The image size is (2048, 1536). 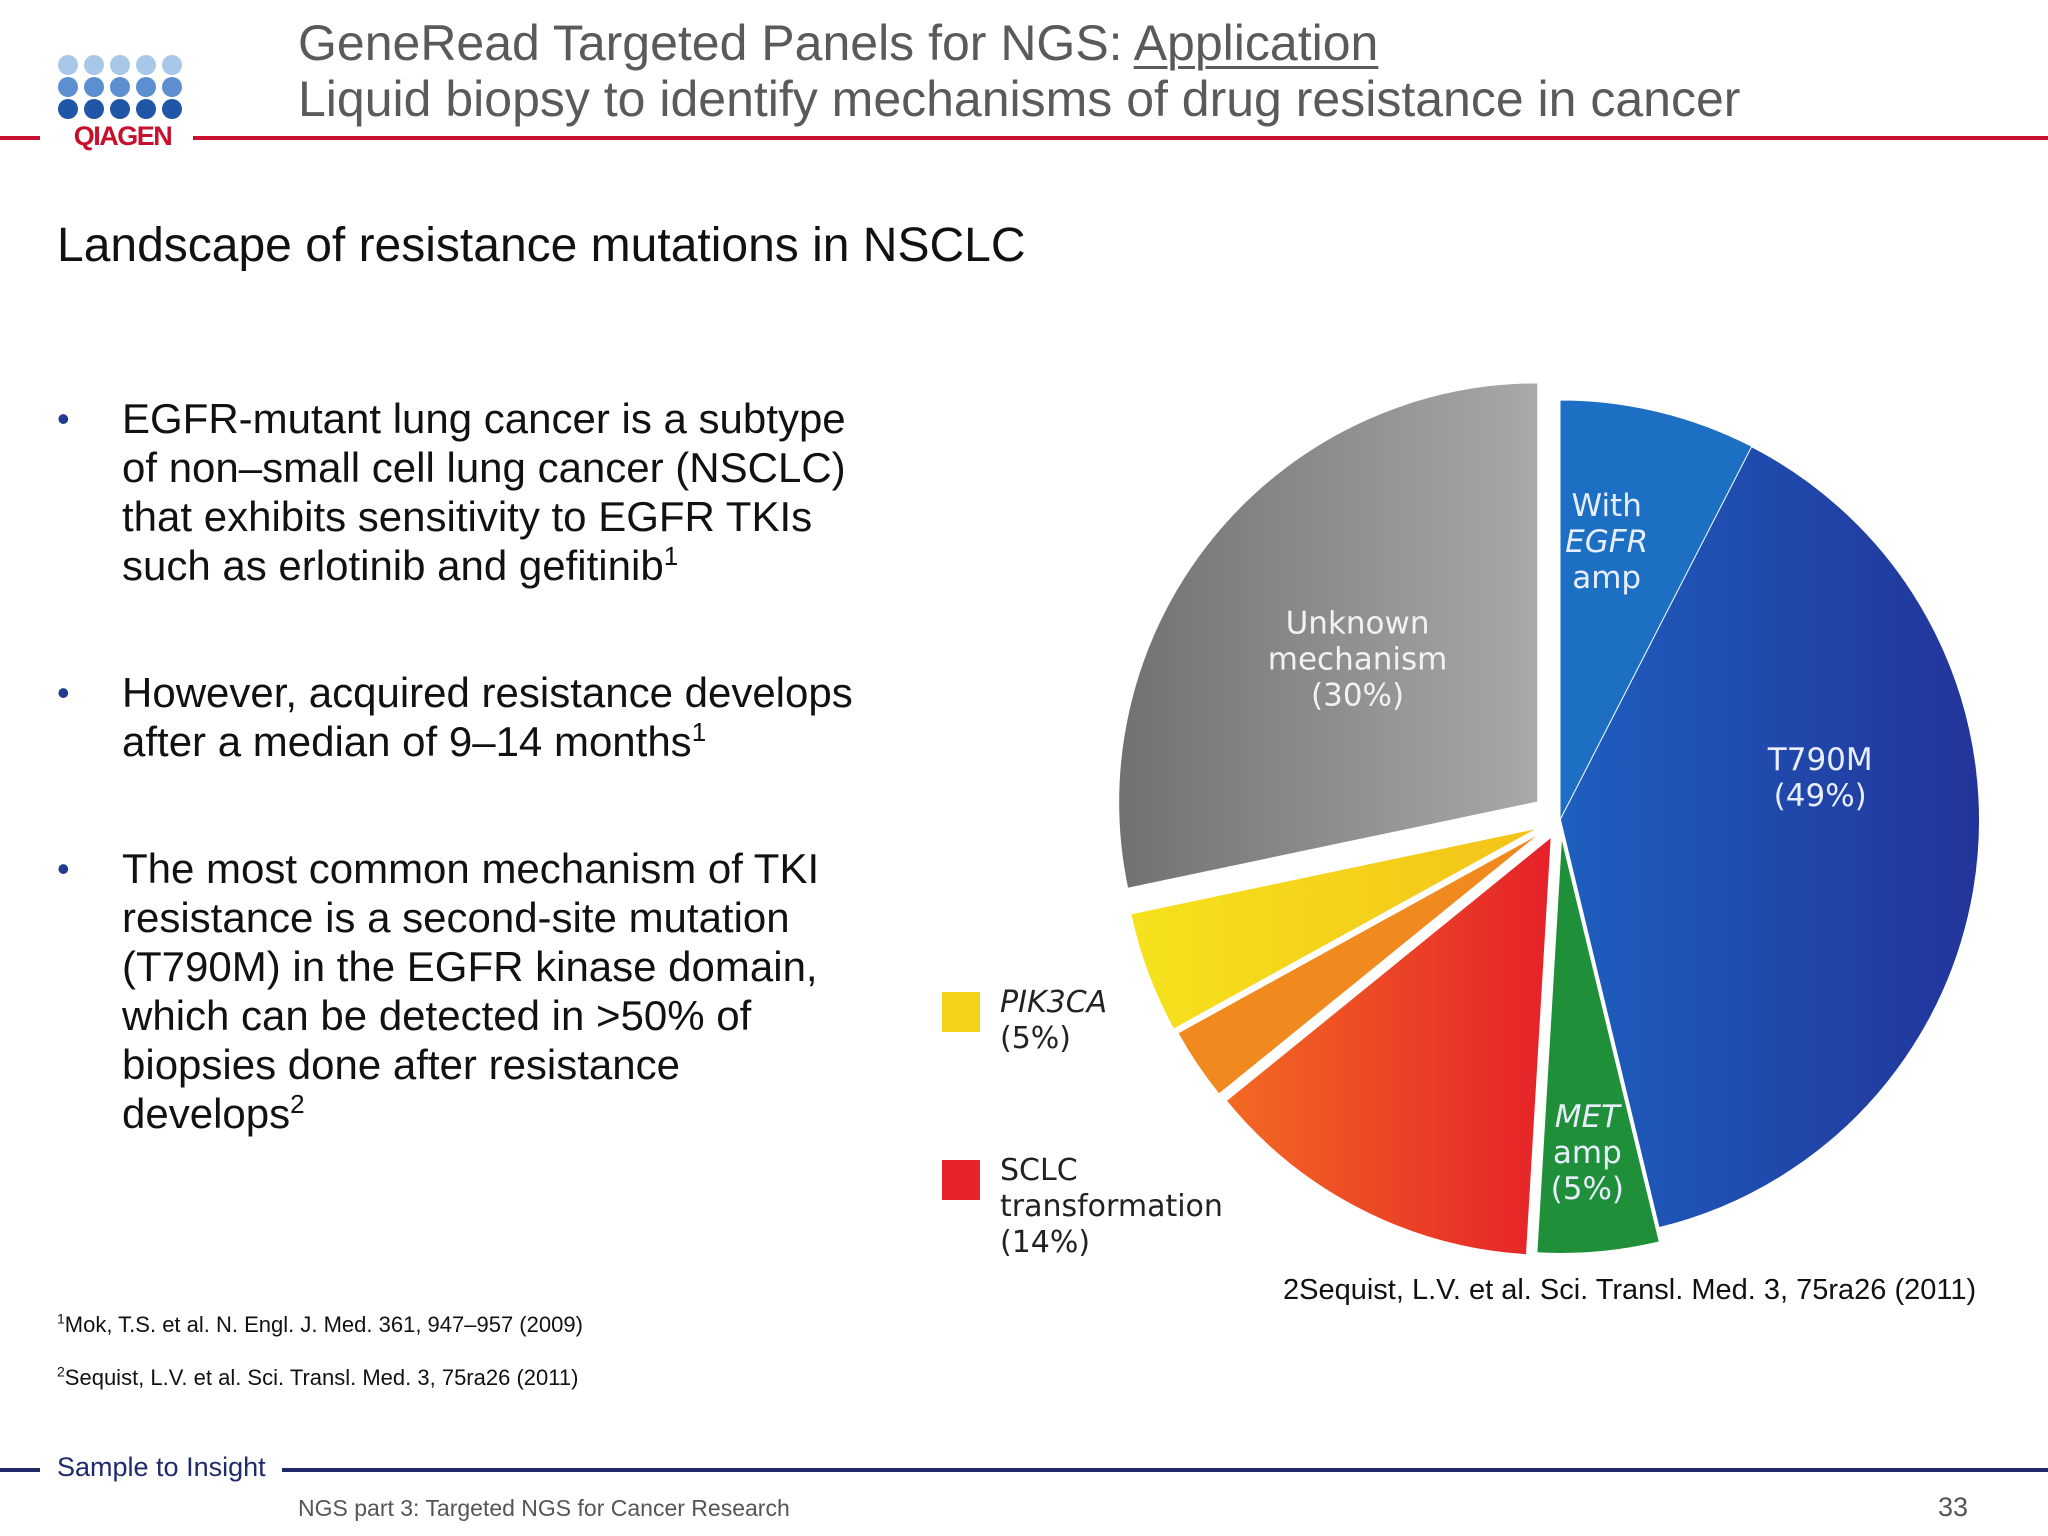 What do you see at coordinates (1953, 1507) in the screenshot?
I see `page-number: 33` at bounding box center [1953, 1507].